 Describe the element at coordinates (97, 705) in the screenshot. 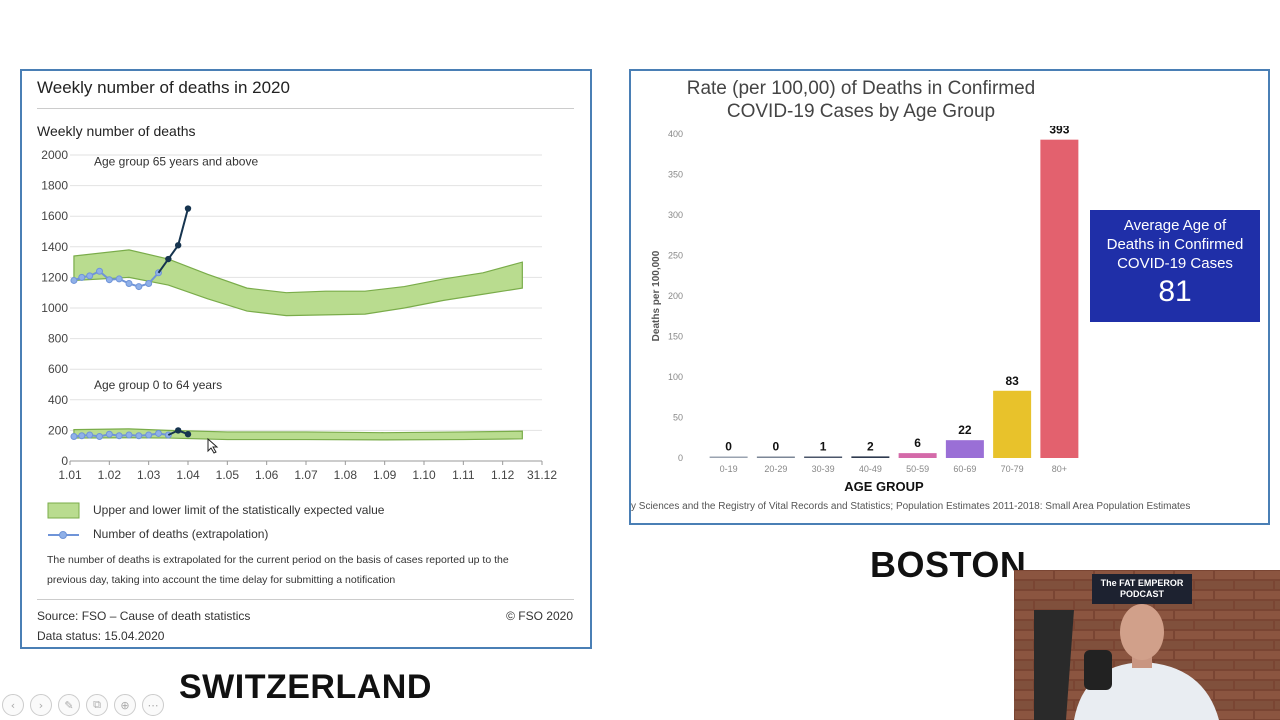

I see `copy-icon: ⧉` at that location.